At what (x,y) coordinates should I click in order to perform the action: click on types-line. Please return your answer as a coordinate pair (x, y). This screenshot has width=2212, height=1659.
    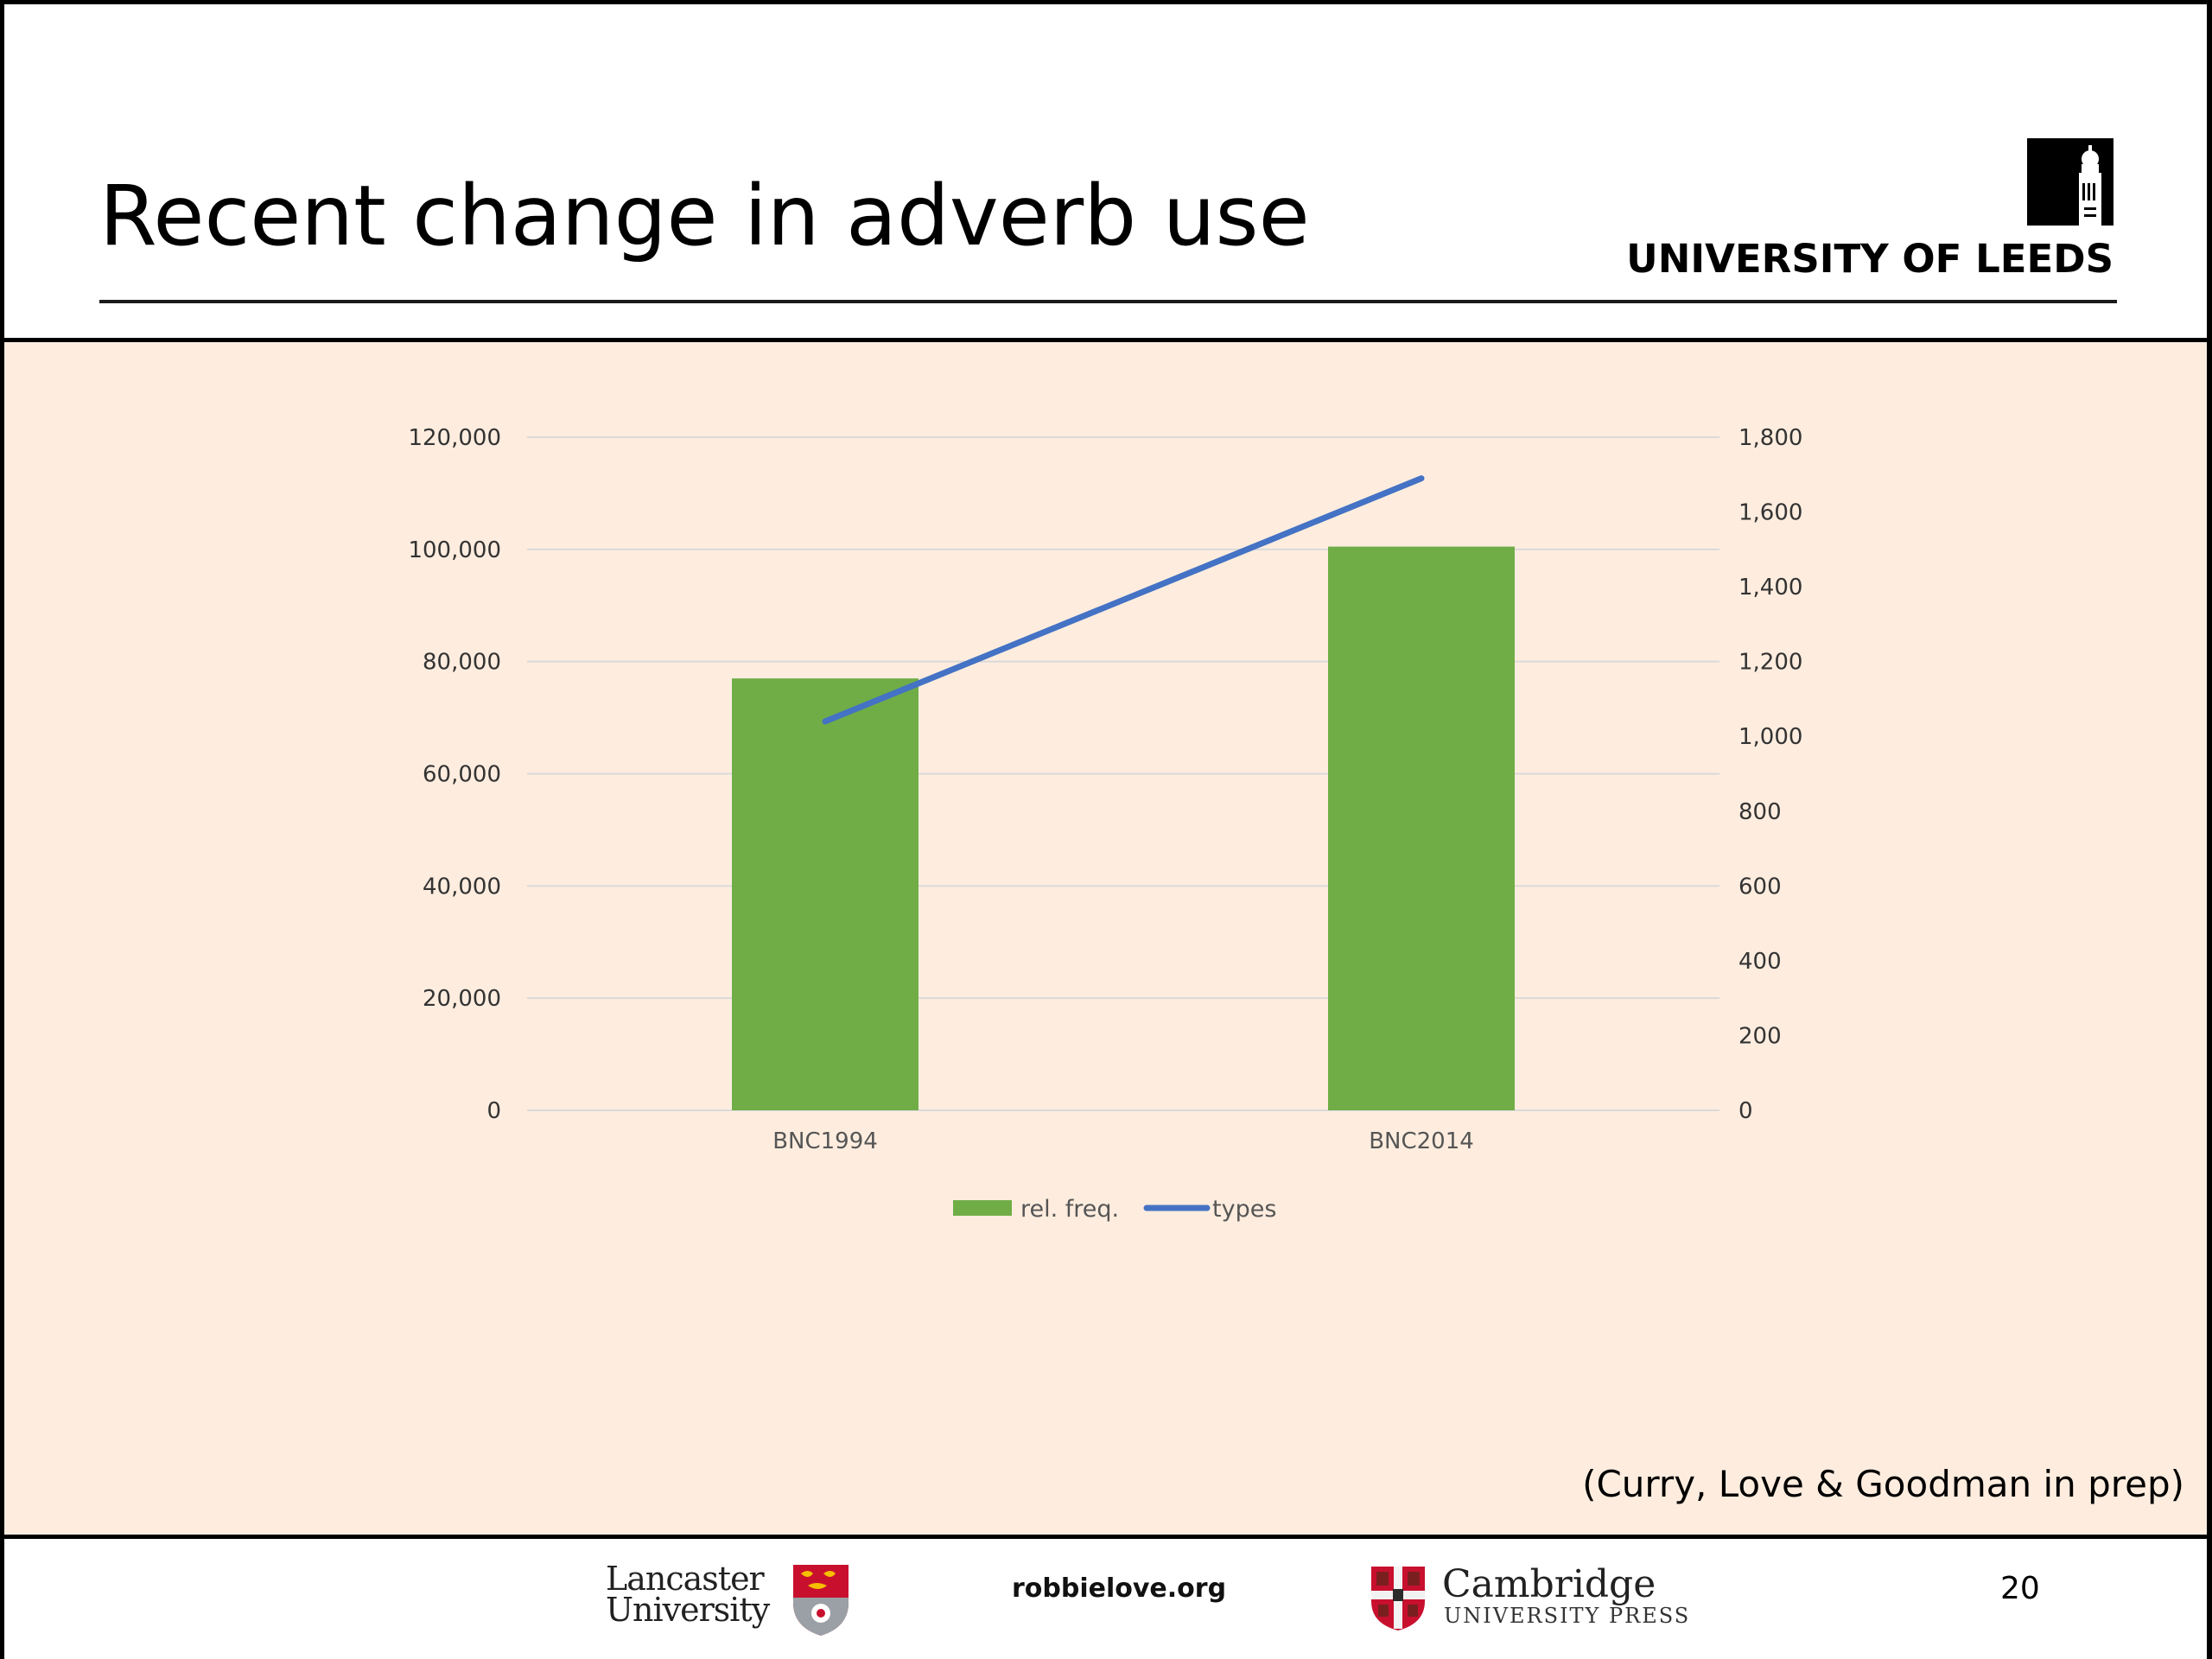
    Looking at the image, I should click on (1123, 600).